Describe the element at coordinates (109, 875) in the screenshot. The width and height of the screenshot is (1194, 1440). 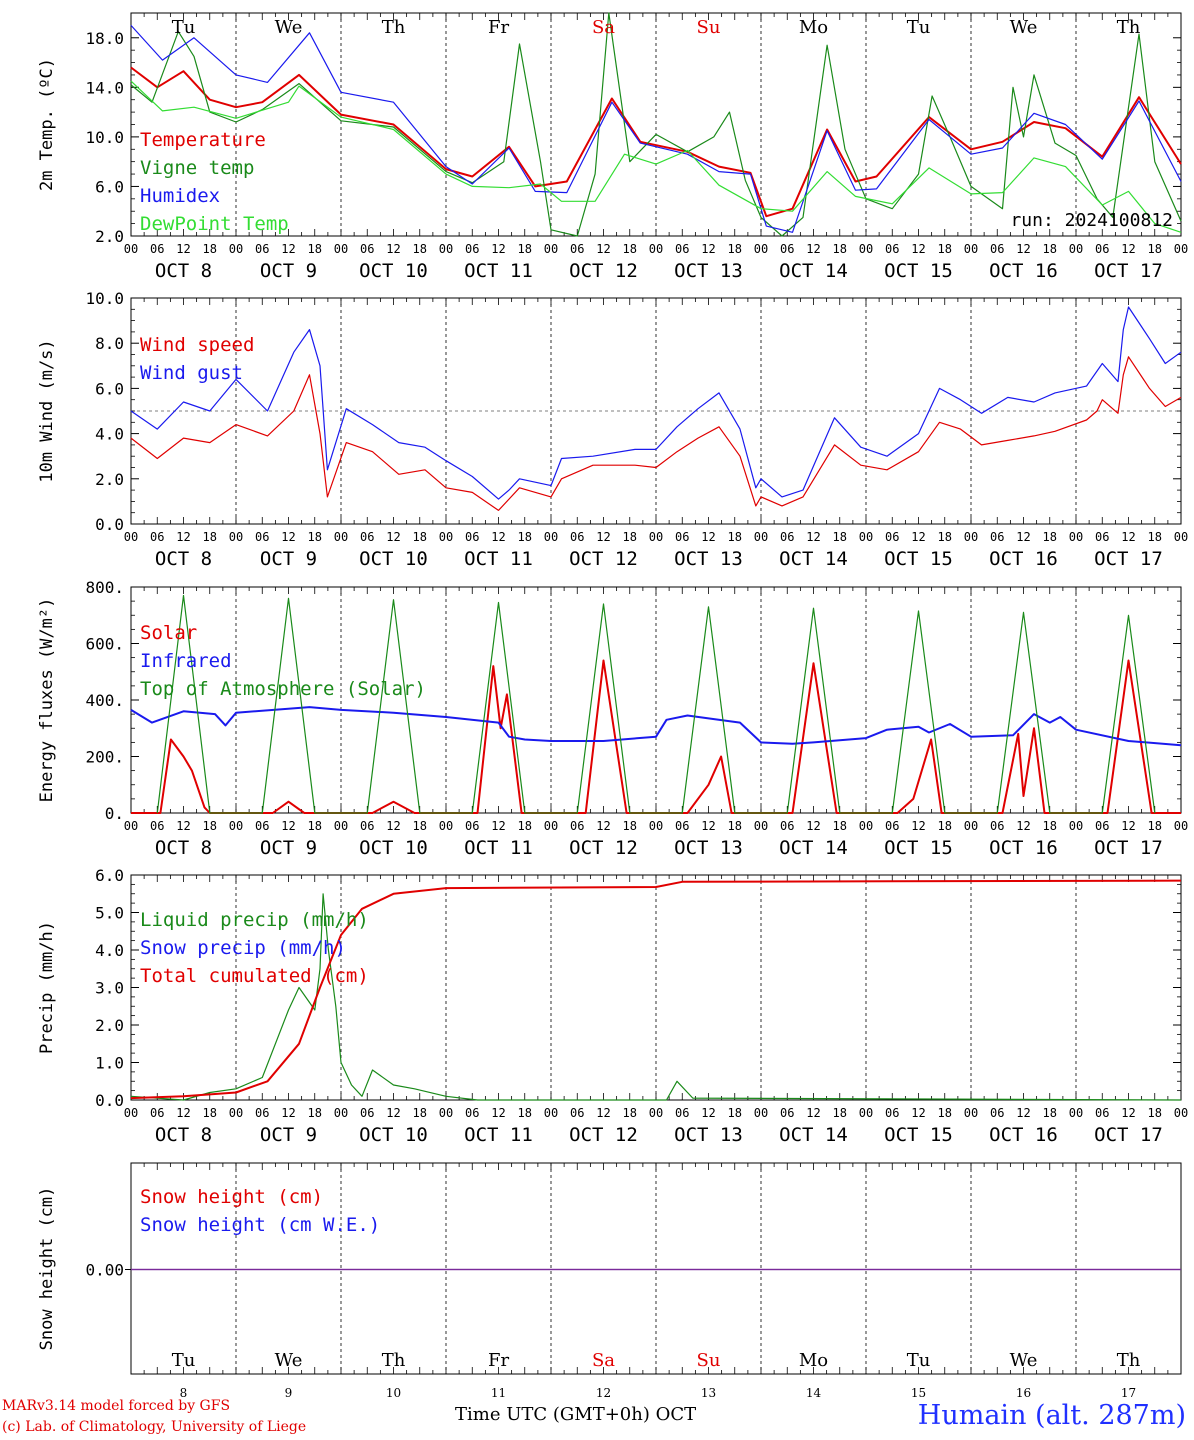
I see `y-tick-label: 6.0` at that location.